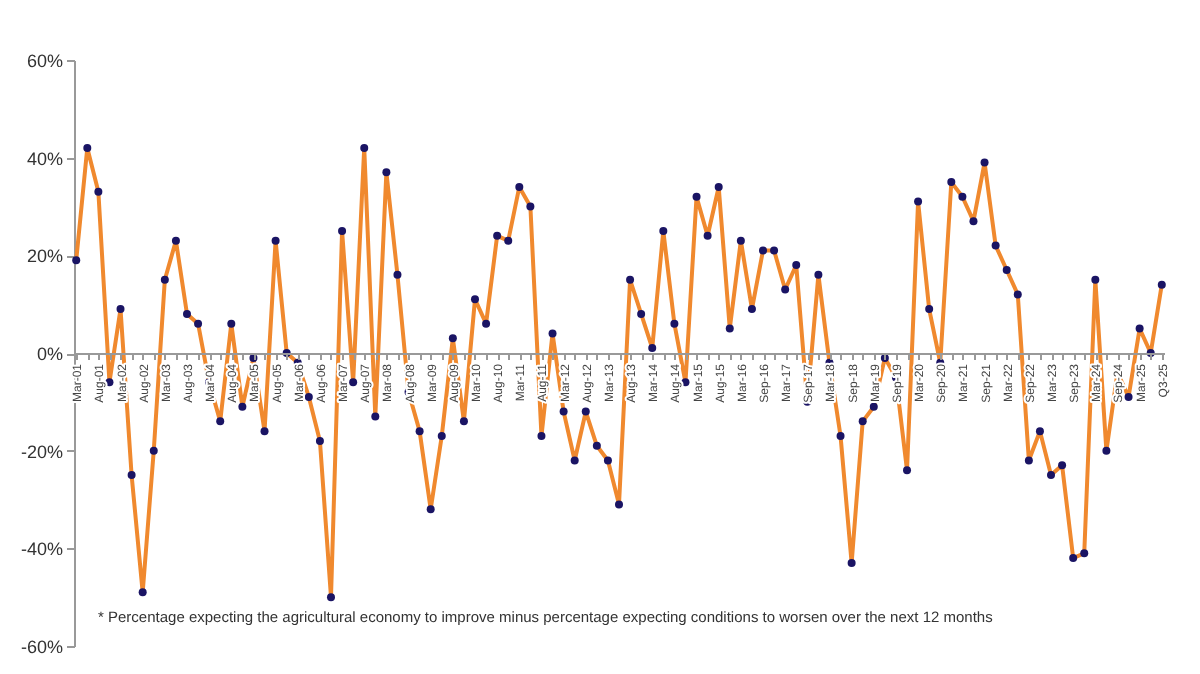  Describe the element at coordinates (41, 549) in the screenshot. I see `y-tick-label: -40%` at that location.